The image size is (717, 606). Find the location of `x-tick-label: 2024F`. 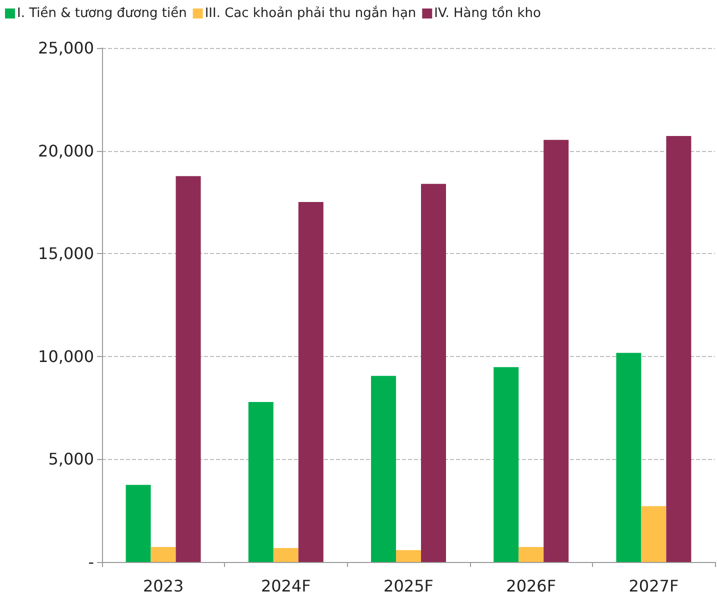

x-tick-label: 2024F is located at coordinates (285, 586).